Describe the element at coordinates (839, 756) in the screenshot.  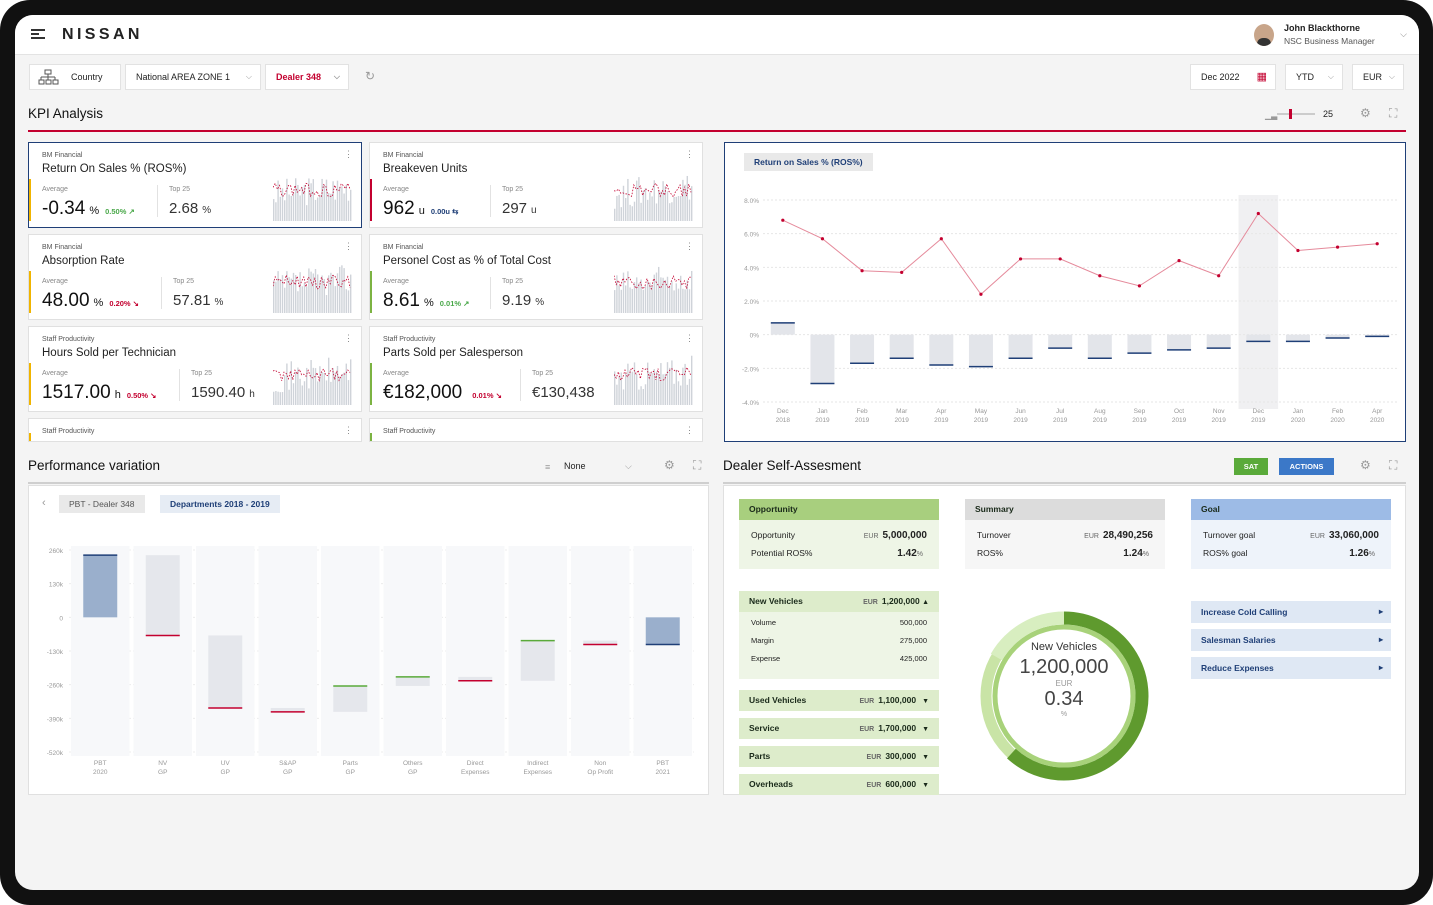
I see `department-row: Parts EUR 300,000 ▼` at that location.